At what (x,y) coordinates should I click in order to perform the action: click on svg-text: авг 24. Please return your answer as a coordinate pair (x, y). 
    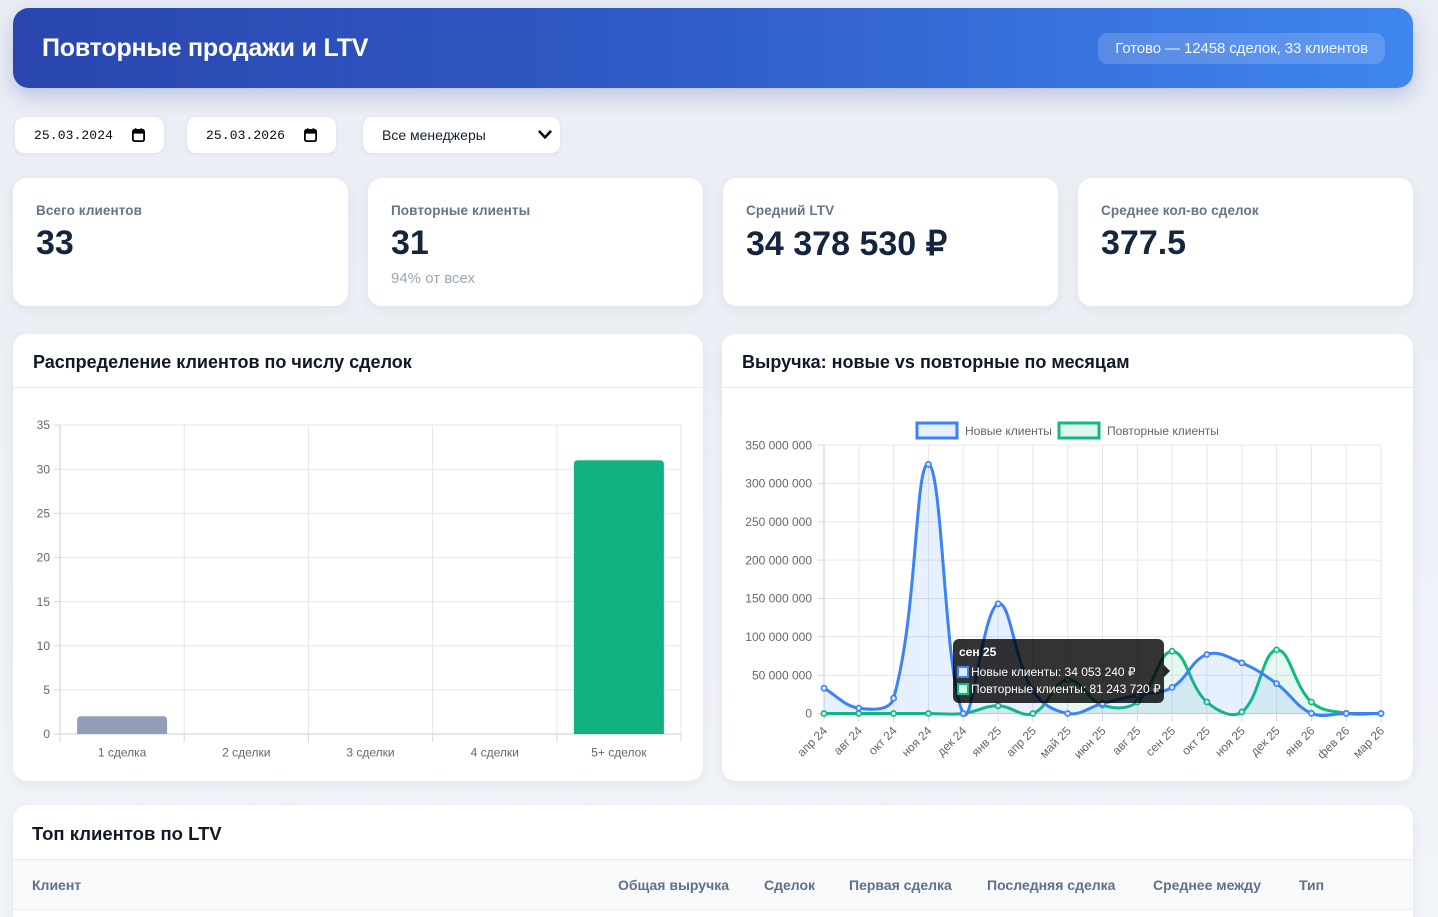
    Looking at the image, I should click on (848, 740).